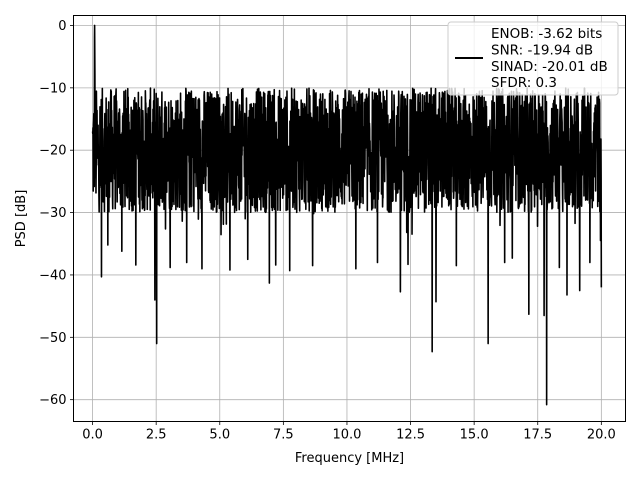  Describe the element at coordinates (52, 88) in the screenshot. I see `y-tick-label: −10` at that location.